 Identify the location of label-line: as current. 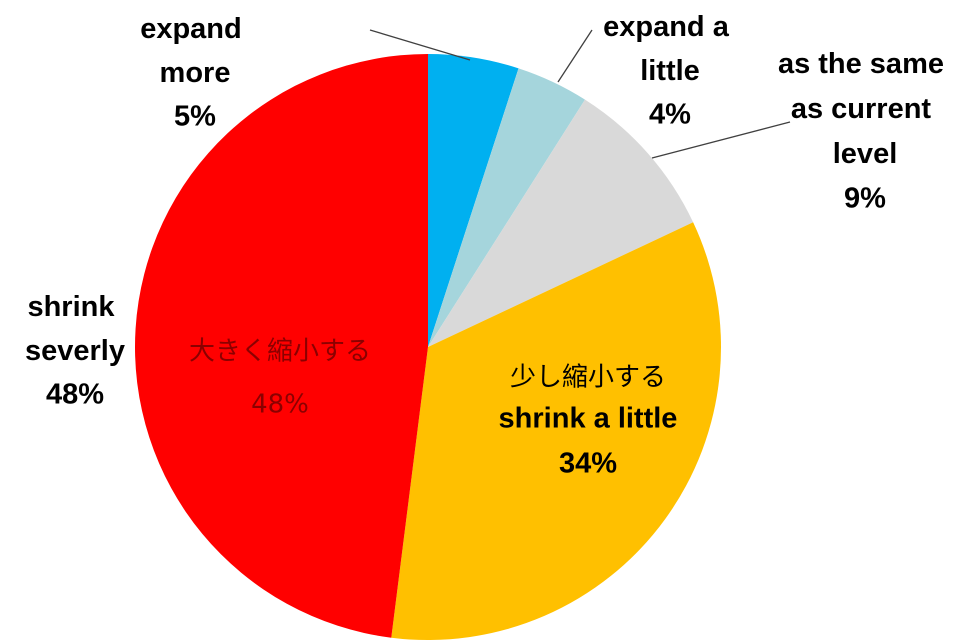
(865, 109).